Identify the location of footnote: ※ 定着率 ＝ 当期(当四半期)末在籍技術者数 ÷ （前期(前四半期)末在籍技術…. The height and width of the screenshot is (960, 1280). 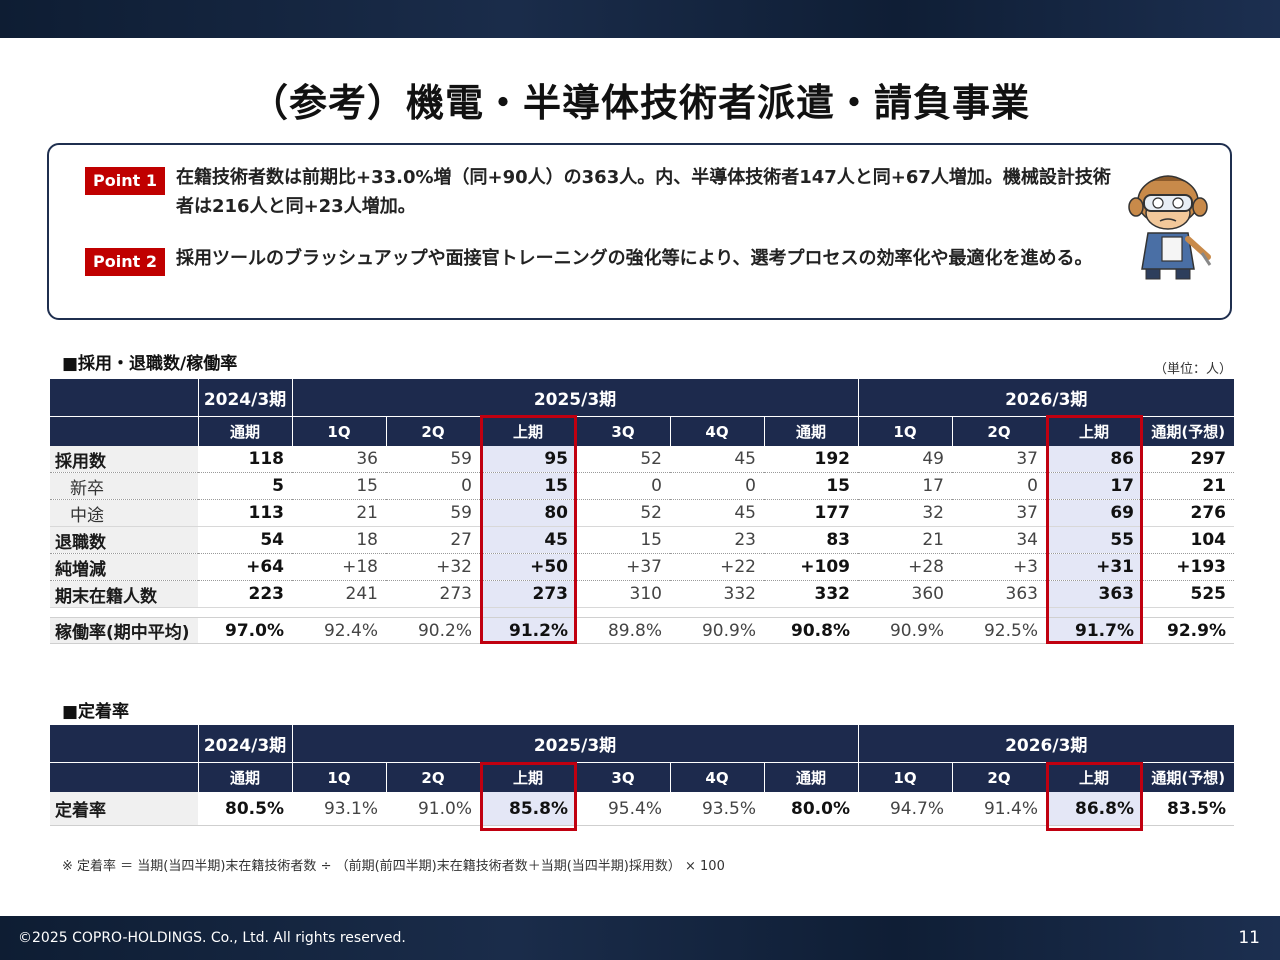
(393, 866).